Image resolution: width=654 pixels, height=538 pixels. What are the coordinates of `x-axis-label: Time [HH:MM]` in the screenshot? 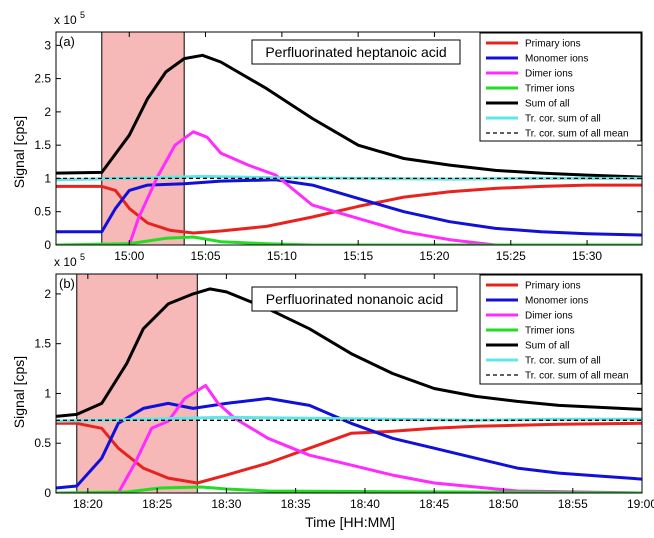 It's located at (350, 522).